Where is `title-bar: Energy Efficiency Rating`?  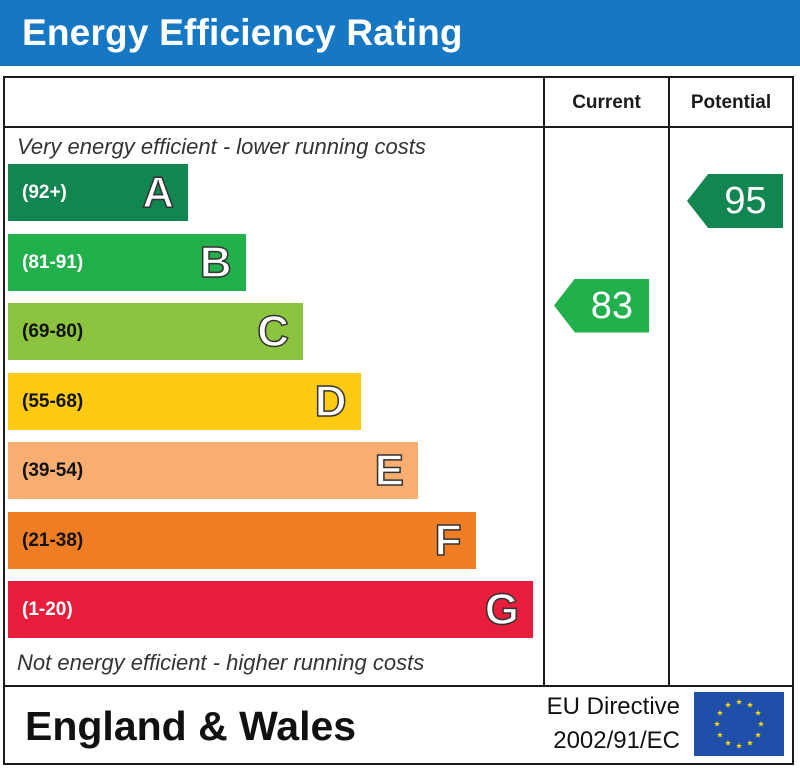 title-bar: Energy Efficiency Rating is located at coordinates (400, 33).